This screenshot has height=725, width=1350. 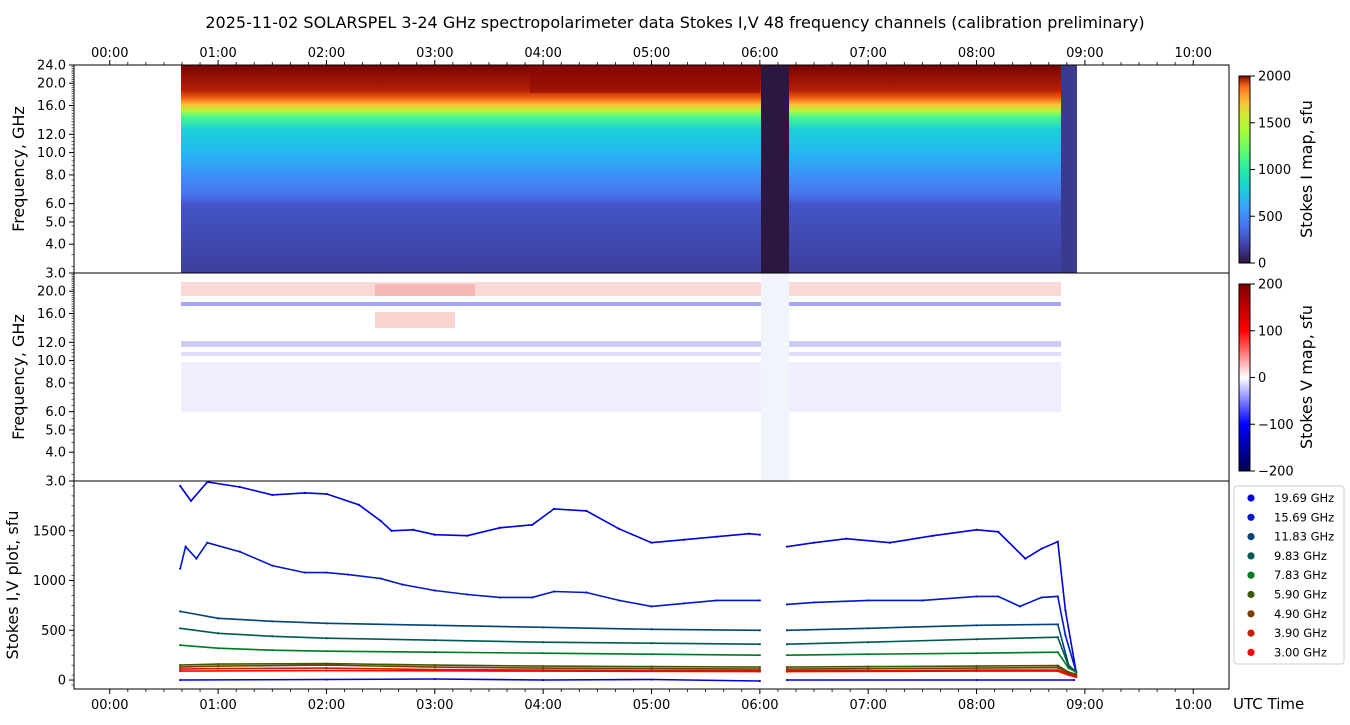 What do you see at coordinates (867, 705) in the screenshot?
I see `bottom-time-tick-label: 07:00` at bounding box center [867, 705].